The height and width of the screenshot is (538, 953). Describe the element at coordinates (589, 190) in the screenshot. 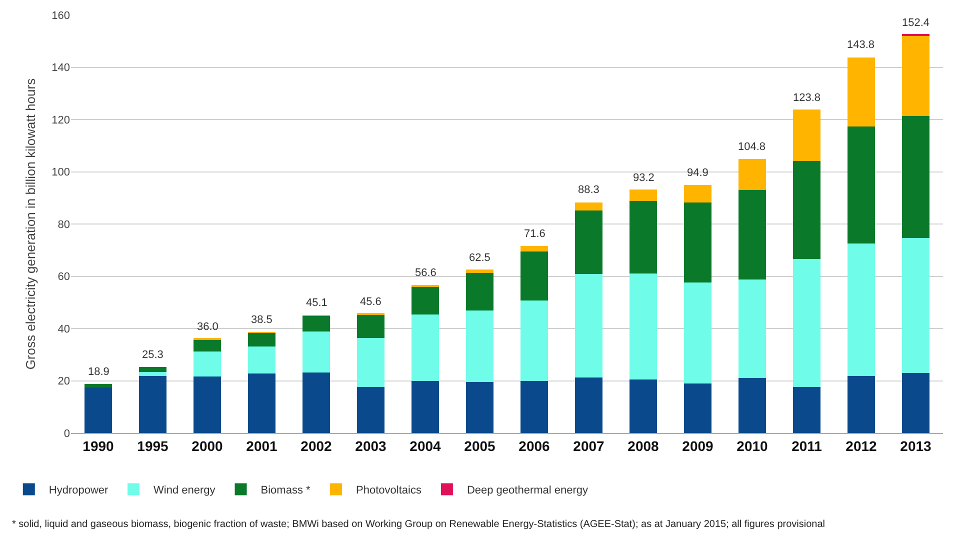

I see `total-label: 88.3` at that location.